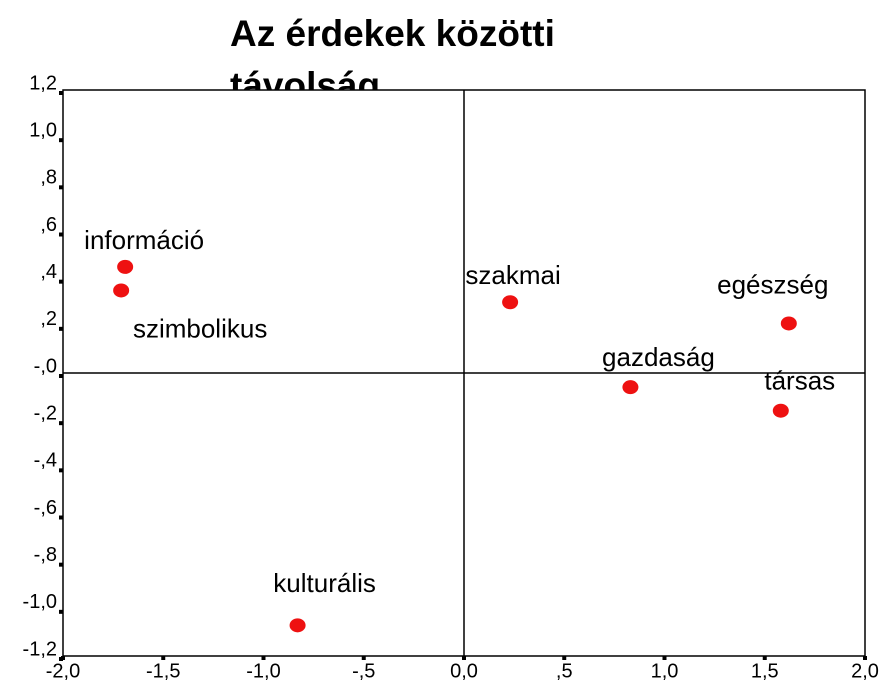  I want to click on point-label: információ, so click(144, 240).